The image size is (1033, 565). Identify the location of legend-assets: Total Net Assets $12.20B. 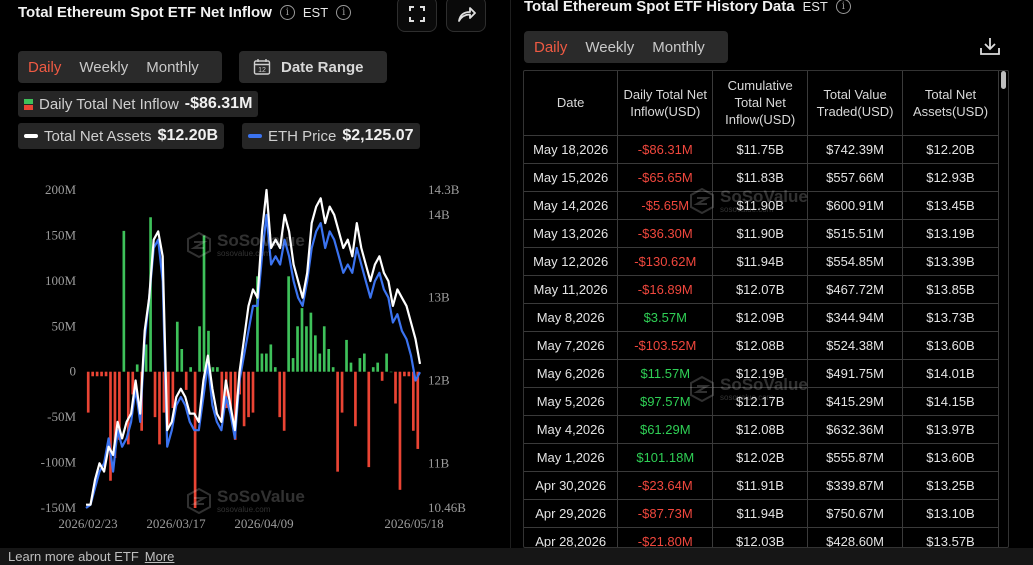
(121, 136).